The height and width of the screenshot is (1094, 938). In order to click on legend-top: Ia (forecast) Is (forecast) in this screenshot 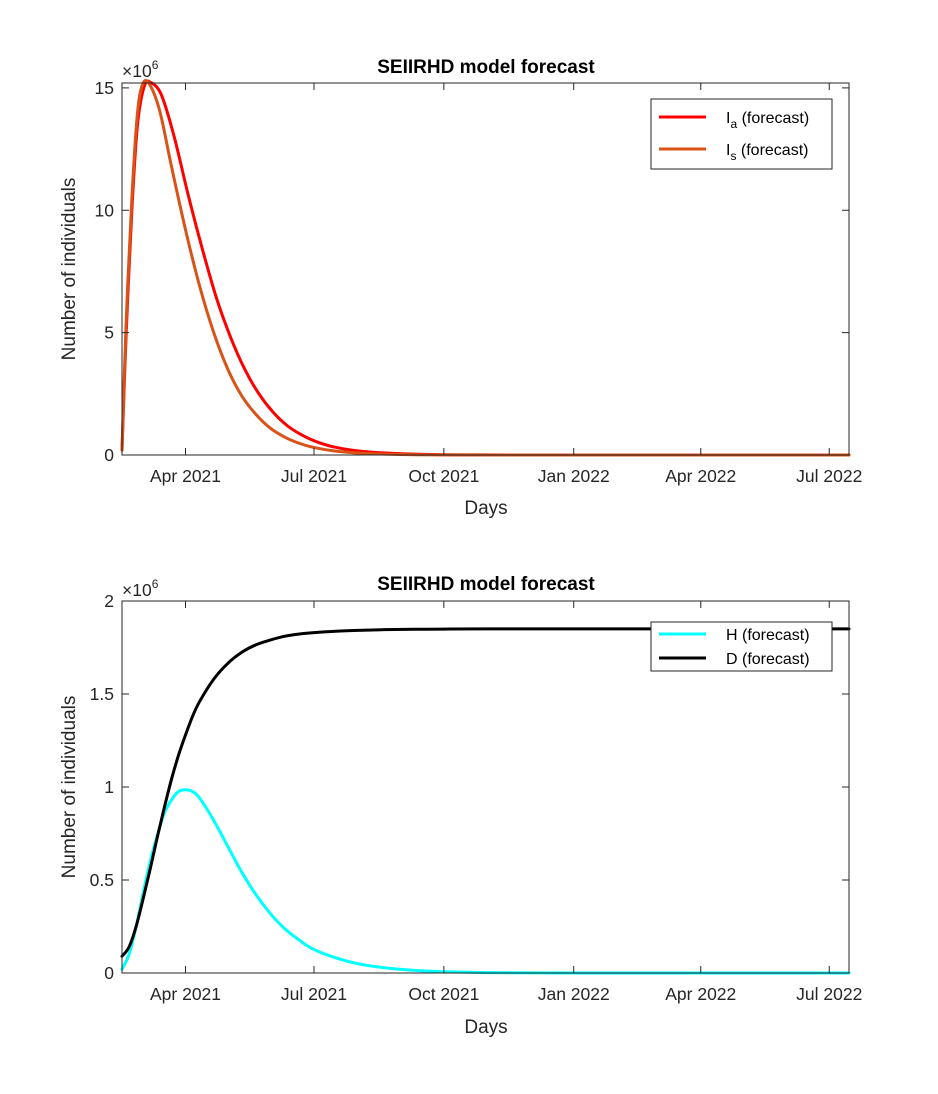, I will do `click(741, 134)`.